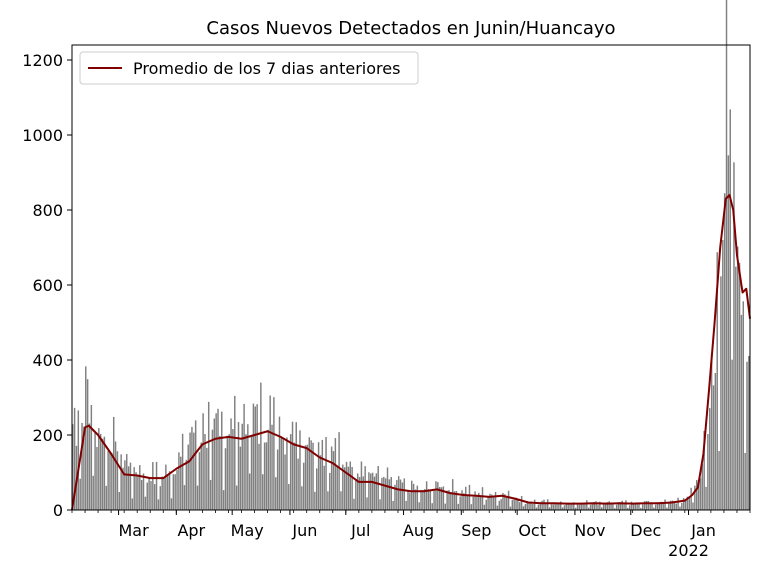 The height and width of the screenshot is (580, 768). I want to click on x-tick-label: Mar, so click(133, 530).